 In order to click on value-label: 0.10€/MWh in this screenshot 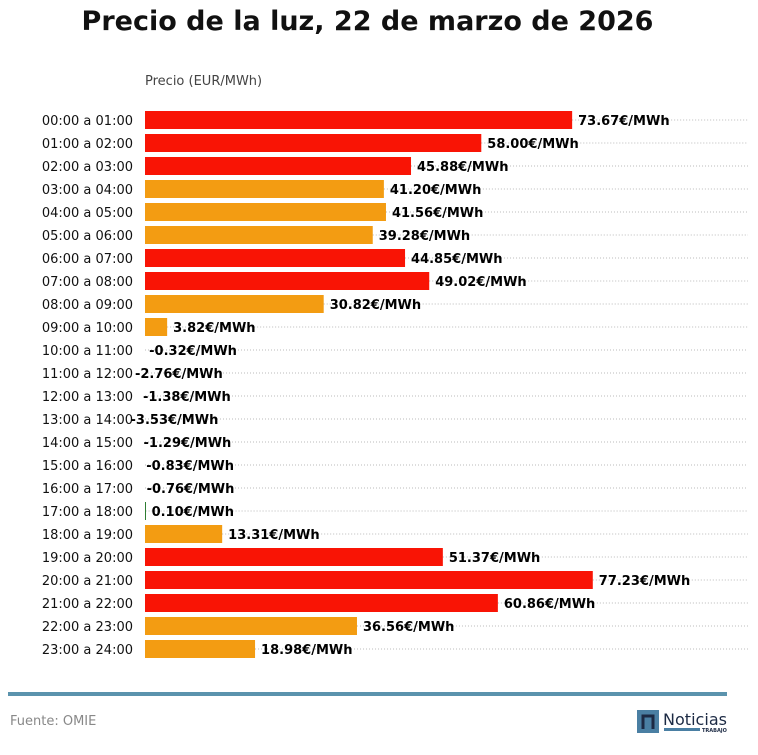, I will do `click(193, 512)`.